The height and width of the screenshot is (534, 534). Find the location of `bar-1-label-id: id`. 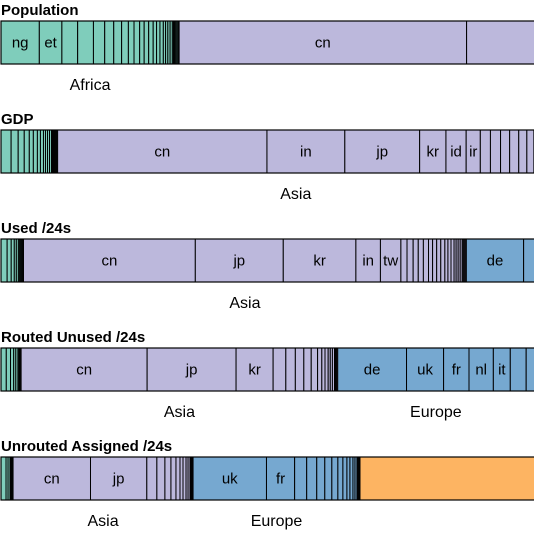

bar-1-label-id: id is located at coordinates (456, 152).